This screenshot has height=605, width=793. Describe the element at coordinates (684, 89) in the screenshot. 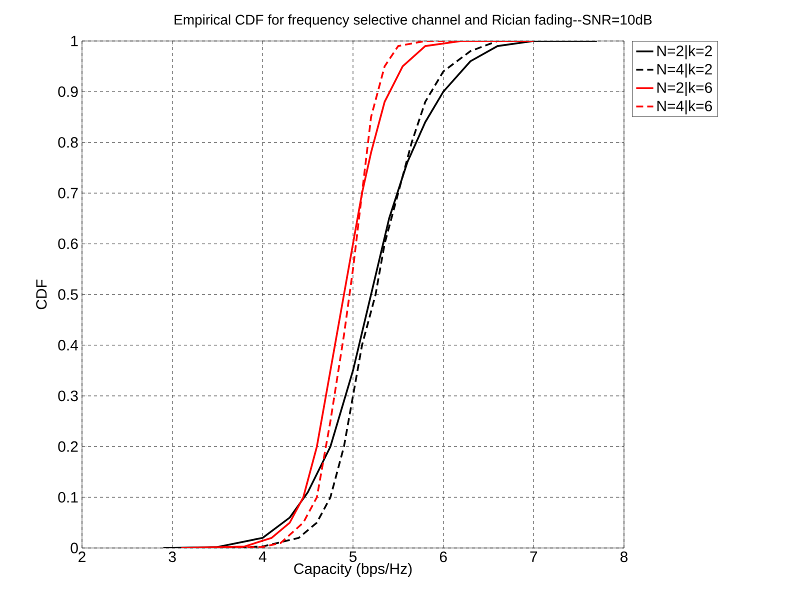

I see `legend-label: N=2|k=6` at that location.